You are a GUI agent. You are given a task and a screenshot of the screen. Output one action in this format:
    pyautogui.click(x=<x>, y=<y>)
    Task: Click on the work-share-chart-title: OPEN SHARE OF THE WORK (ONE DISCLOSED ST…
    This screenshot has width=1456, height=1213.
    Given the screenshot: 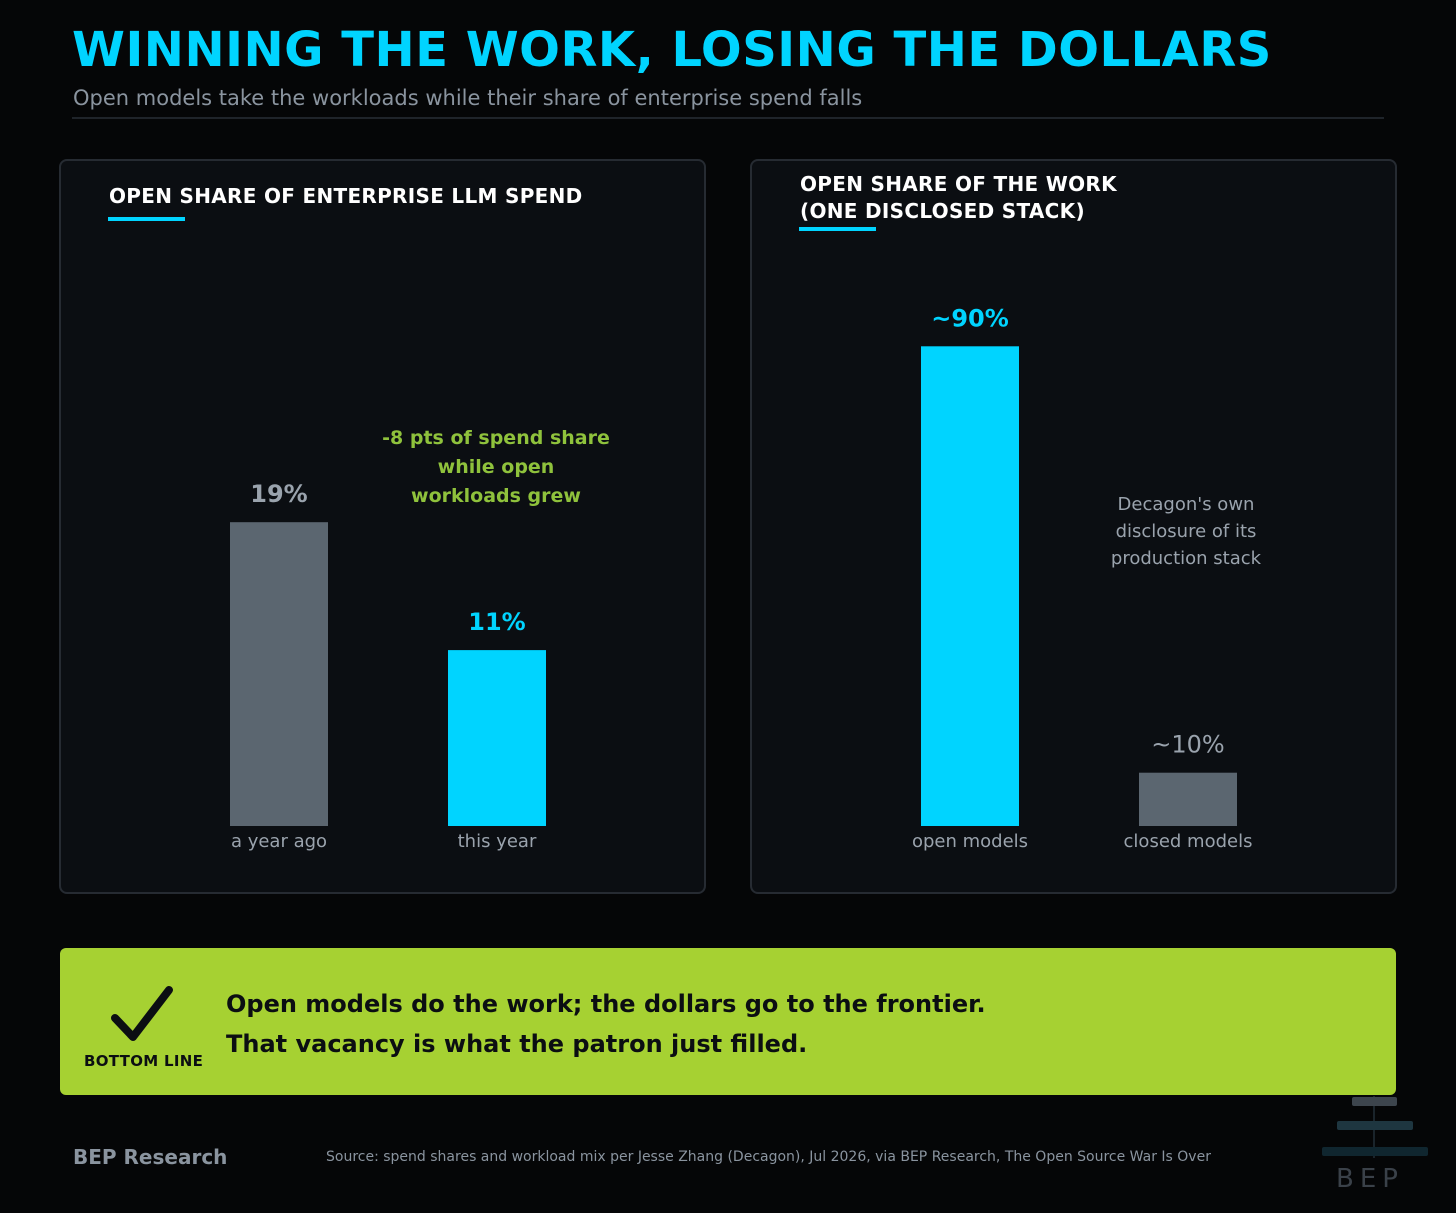 What is the action you would take?
    pyautogui.click(x=958, y=198)
    